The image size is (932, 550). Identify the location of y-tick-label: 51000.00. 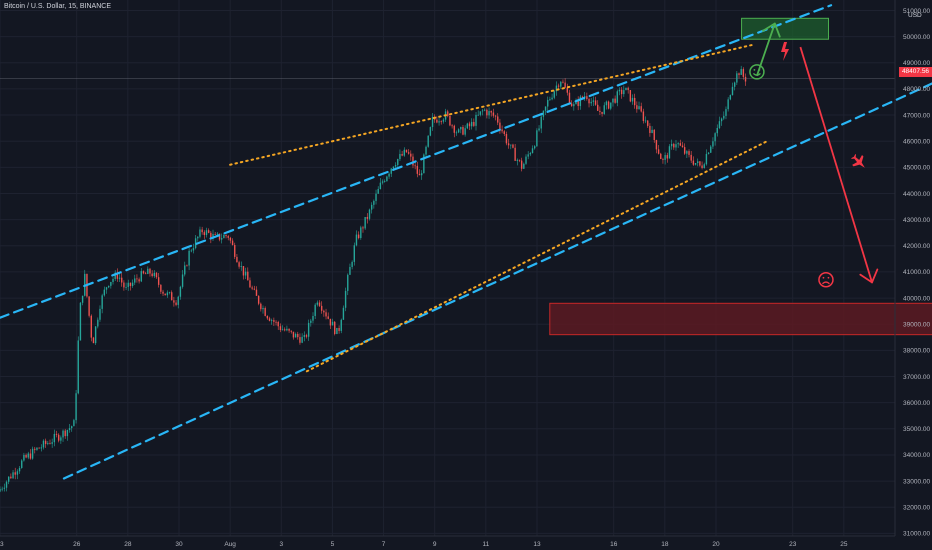
(916, 11).